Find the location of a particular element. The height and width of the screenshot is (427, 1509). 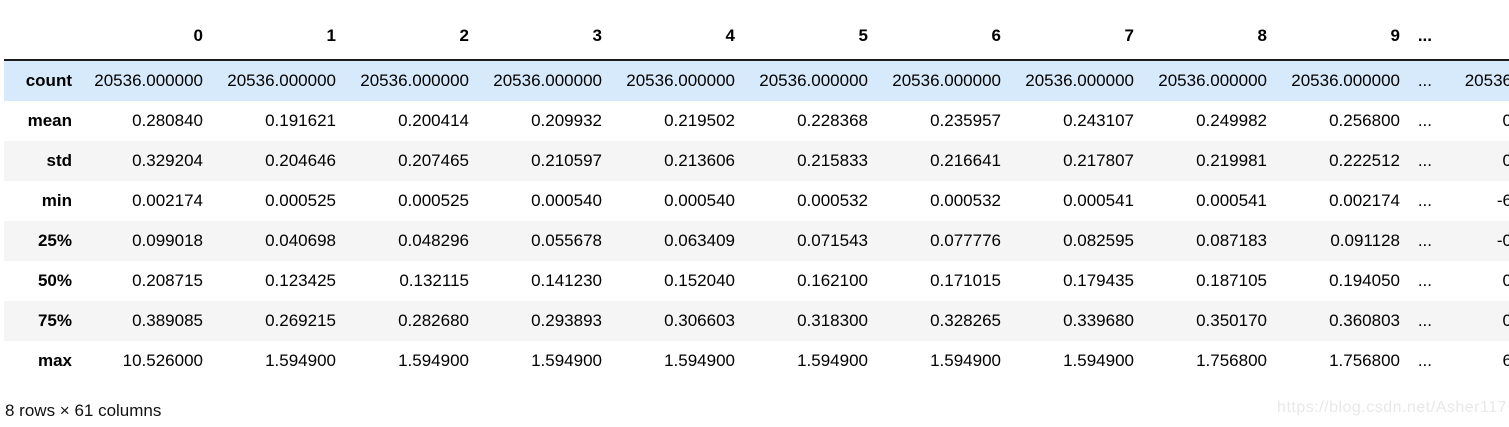

cell: 0.217807 is located at coordinates (1098, 160).